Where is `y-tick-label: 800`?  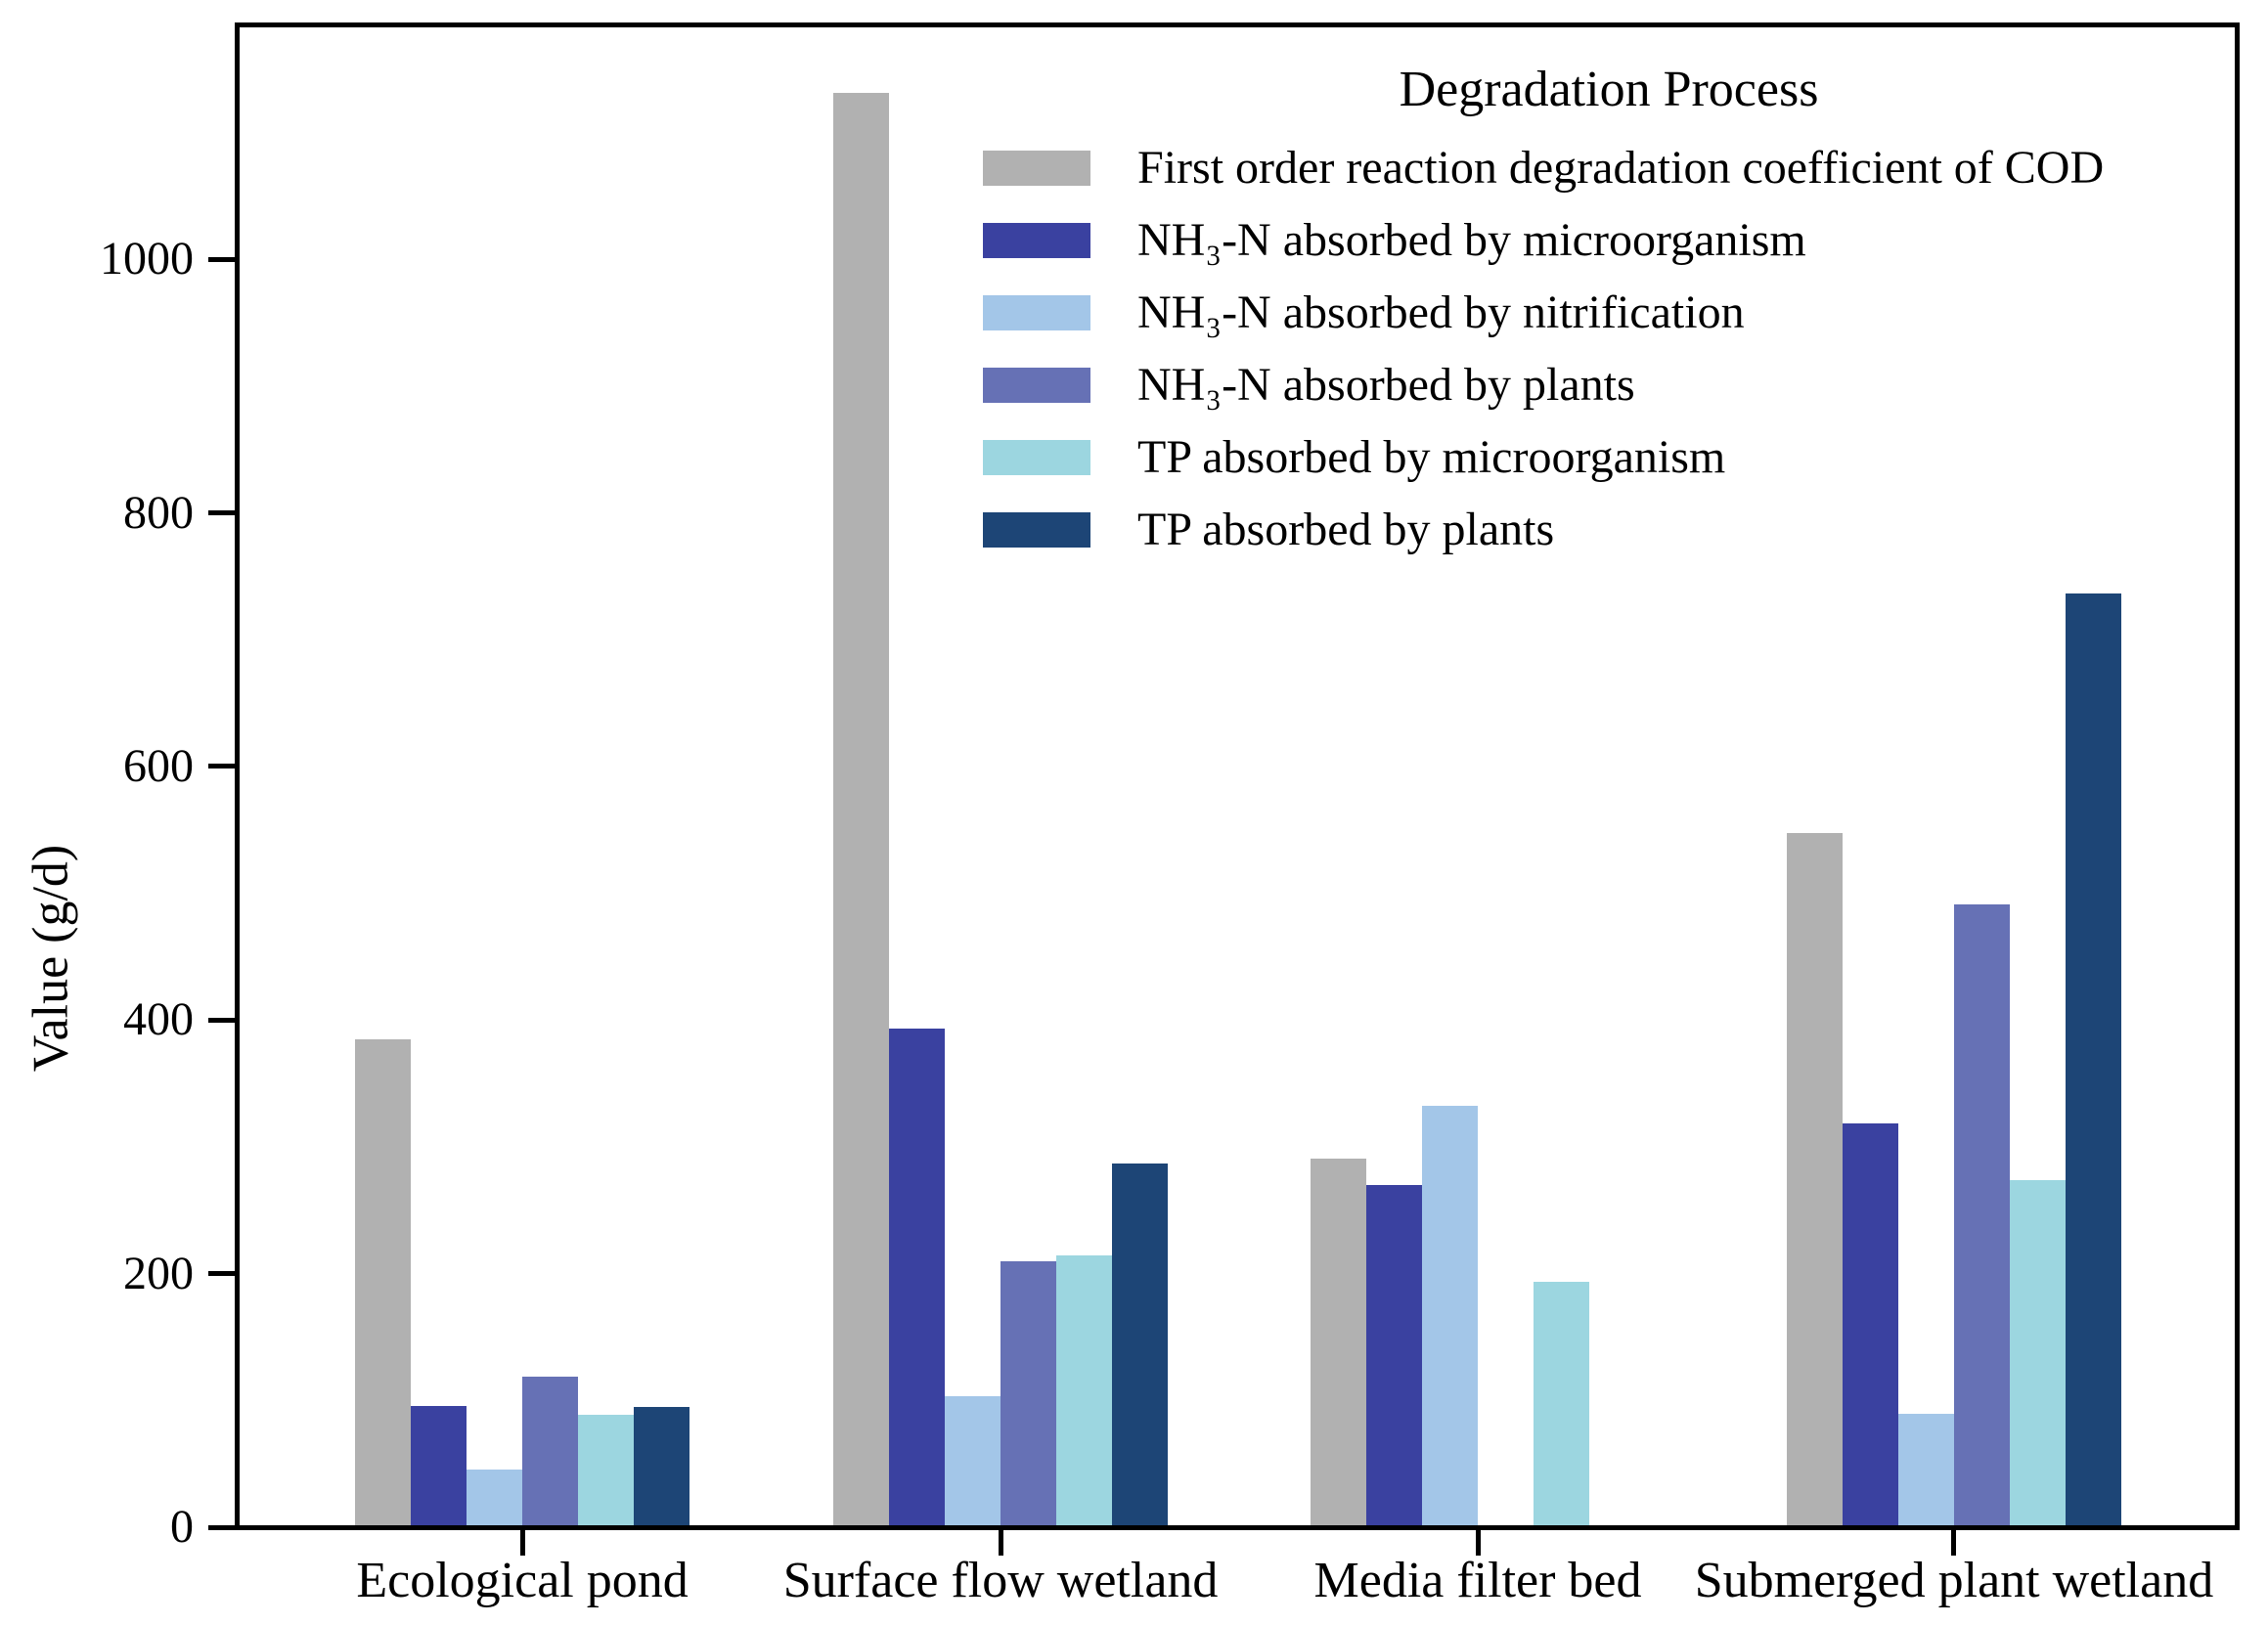
y-tick-label: 800 is located at coordinates (158, 512).